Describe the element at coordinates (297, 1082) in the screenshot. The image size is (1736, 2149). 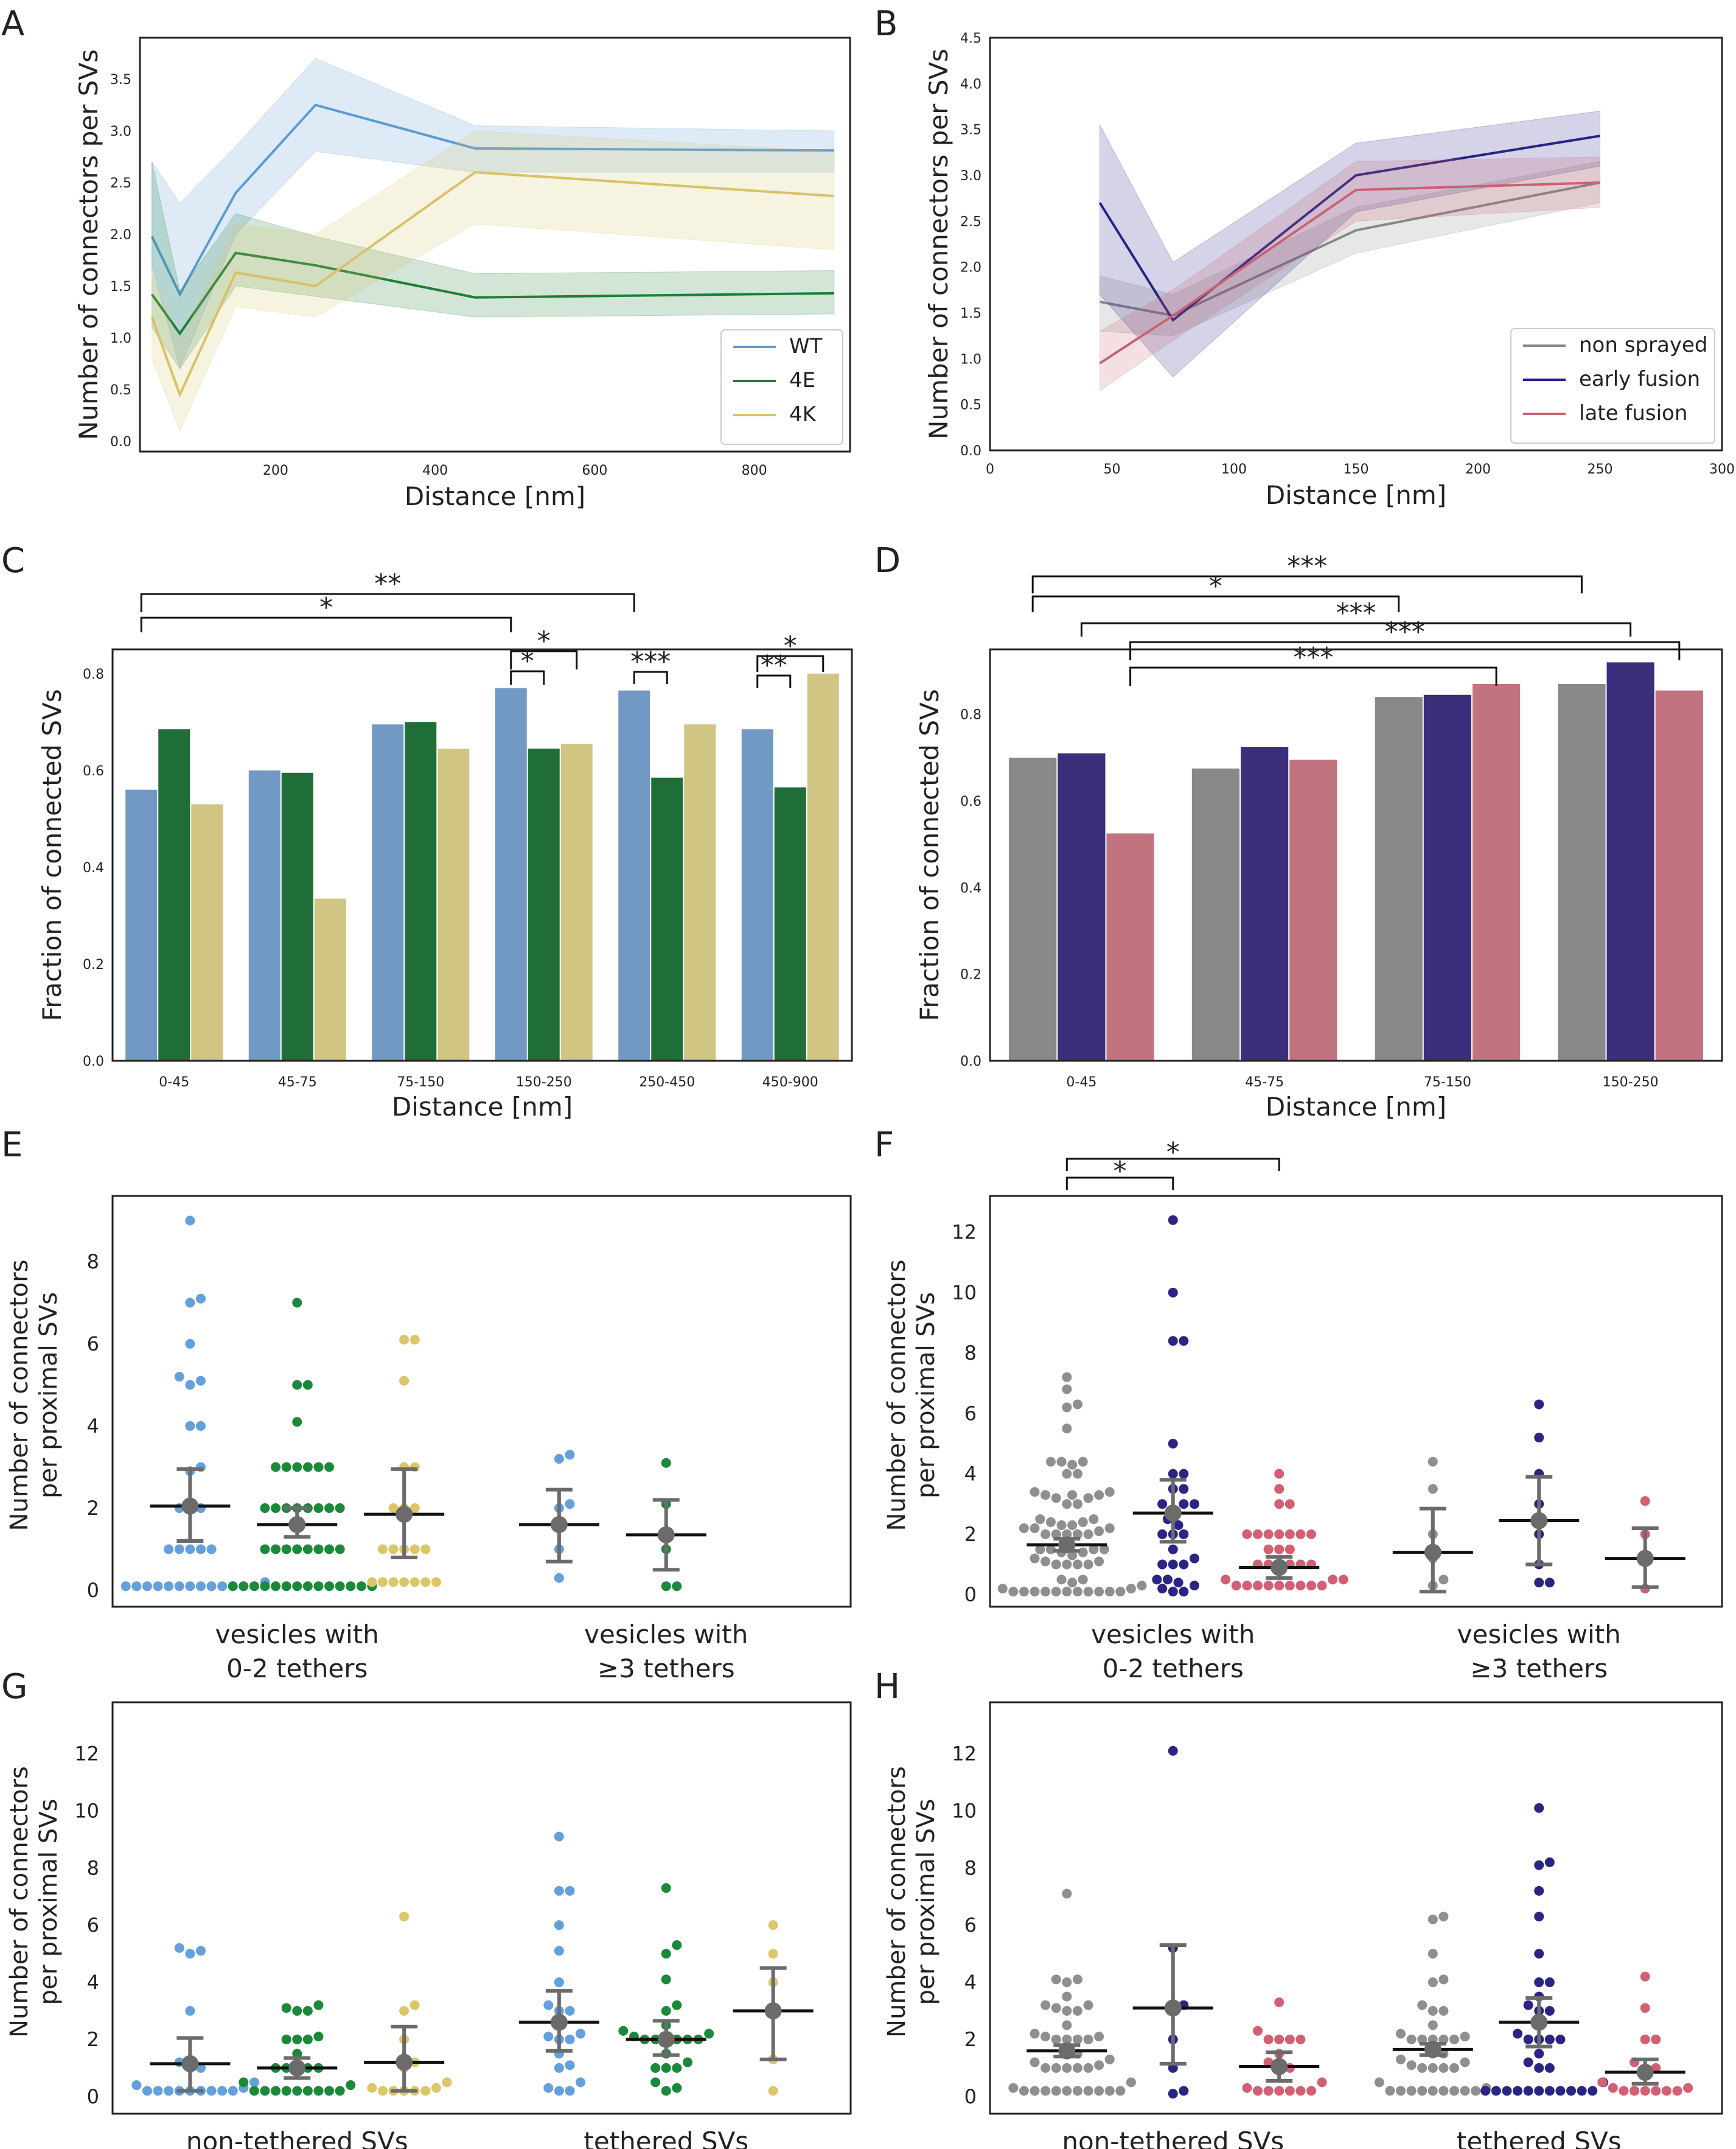
I see `x-tick-label: 45-75` at that location.